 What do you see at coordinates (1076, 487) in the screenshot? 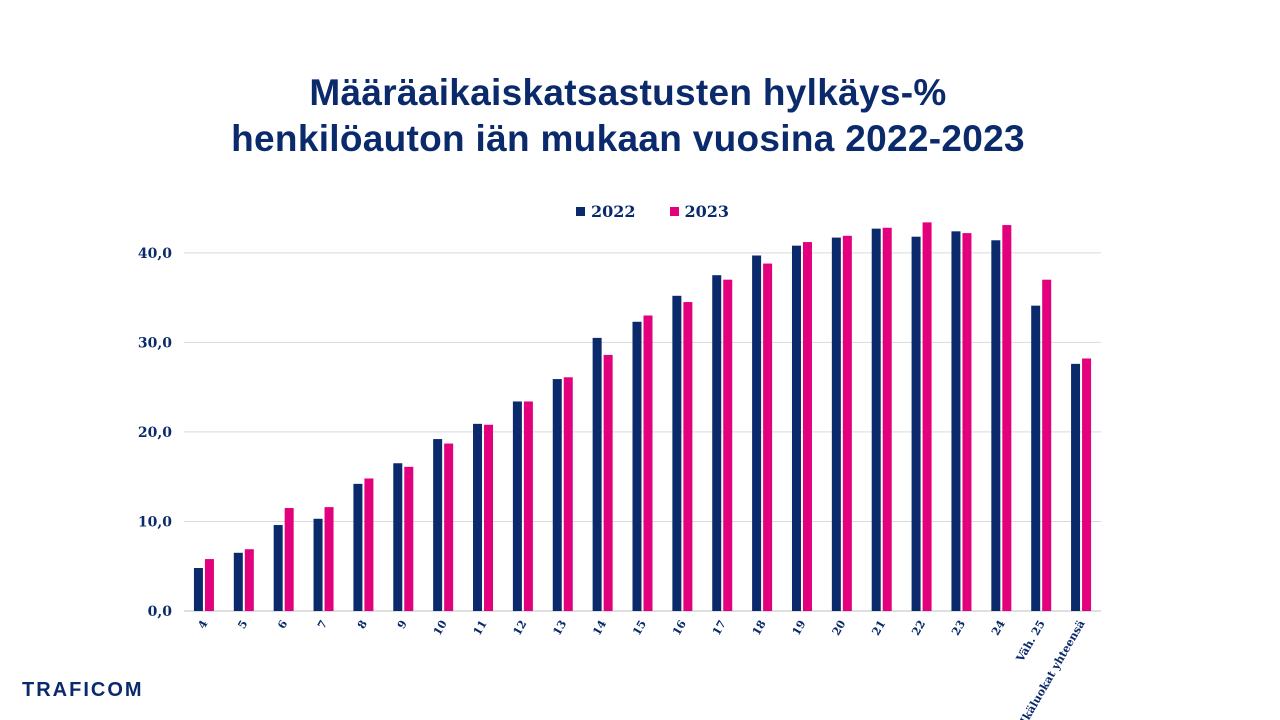
I see `bar-2022-ikäluokat-yhteensä` at bounding box center [1076, 487].